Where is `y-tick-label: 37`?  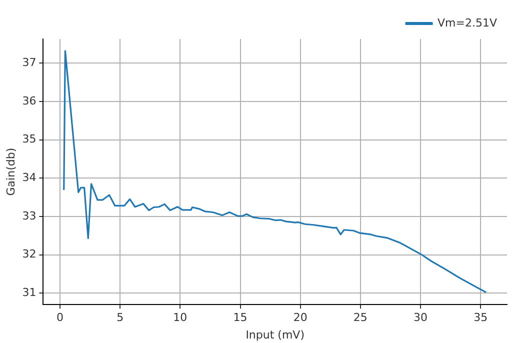
y-tick-label: 37 is located at coordinates (29, 63).